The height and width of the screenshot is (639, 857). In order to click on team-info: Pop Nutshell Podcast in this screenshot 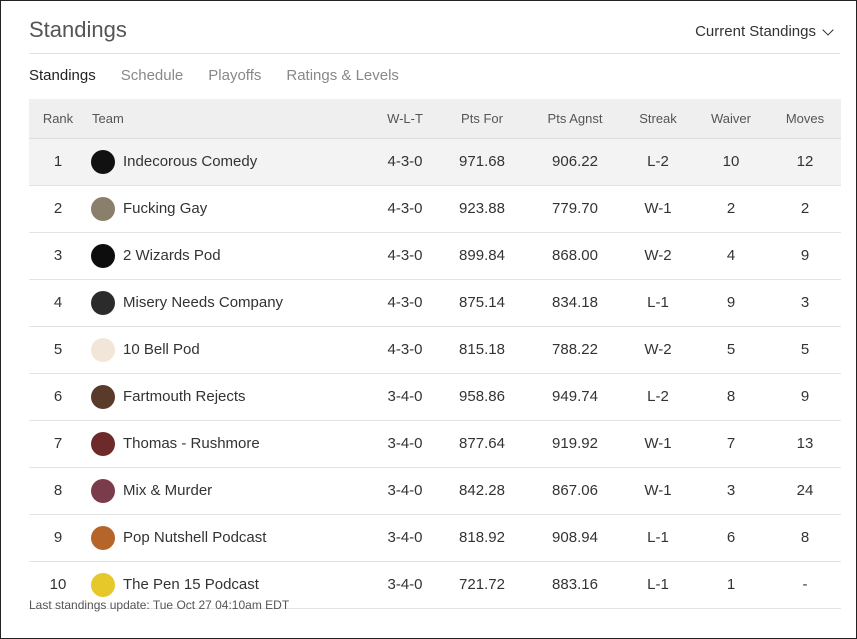, I will do `click(231, 537)`.